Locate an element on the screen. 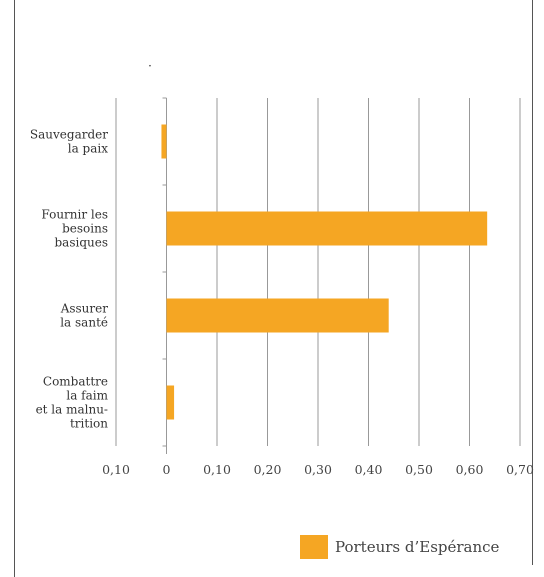 The image size is (544, 577). category-label: Fournir les is located at coordinates (74, 215).